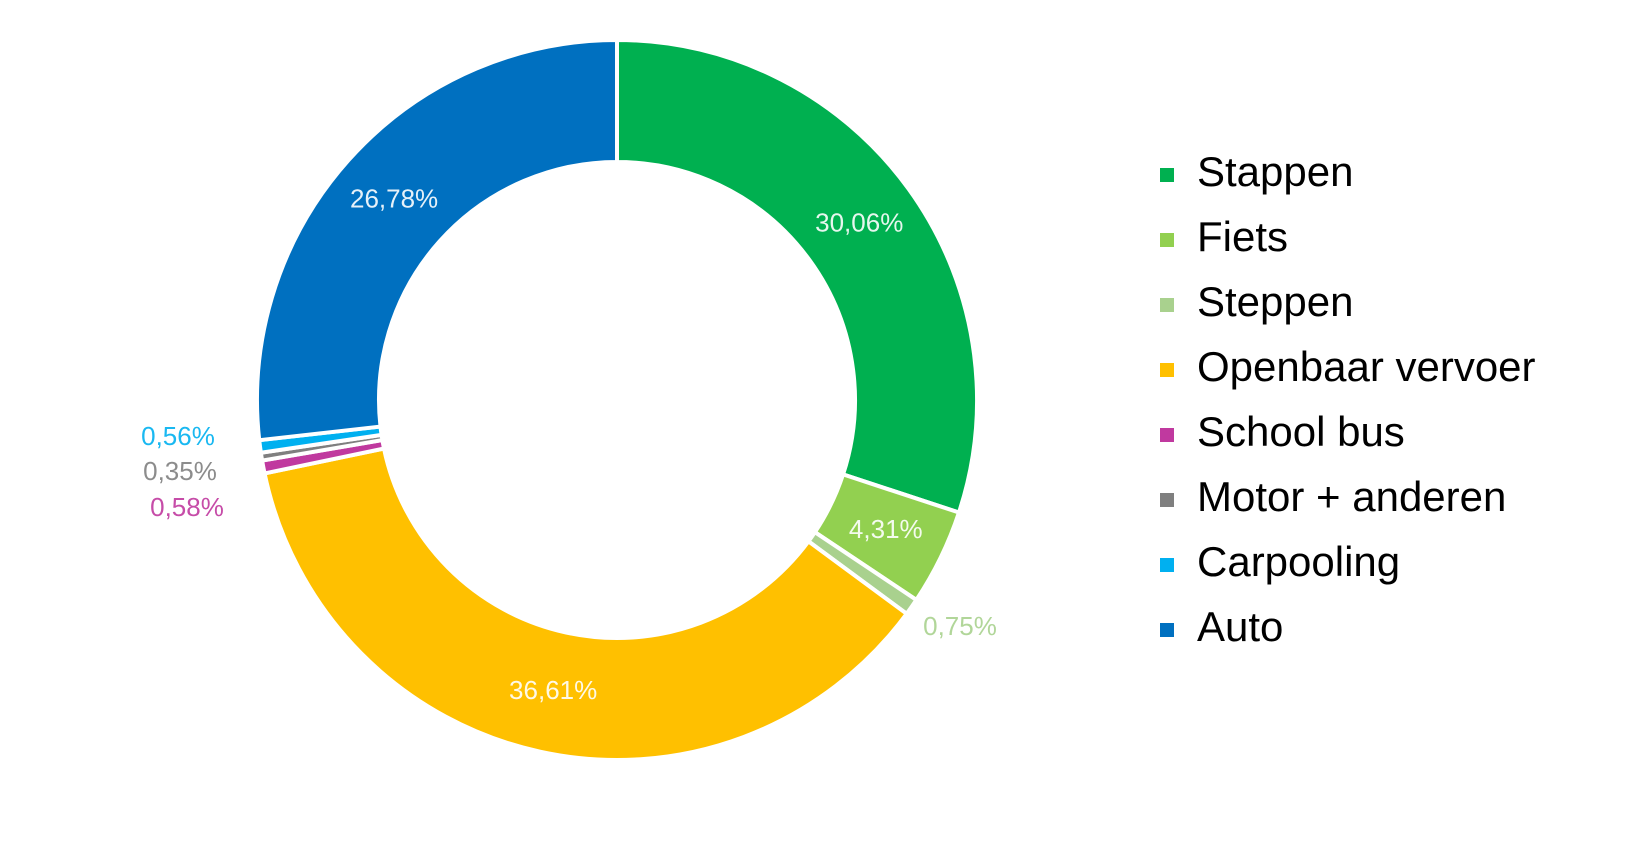  Describe the element at coordinates (1242, 236) in the screenshot. I see `legend-label: Fiets` at that location.